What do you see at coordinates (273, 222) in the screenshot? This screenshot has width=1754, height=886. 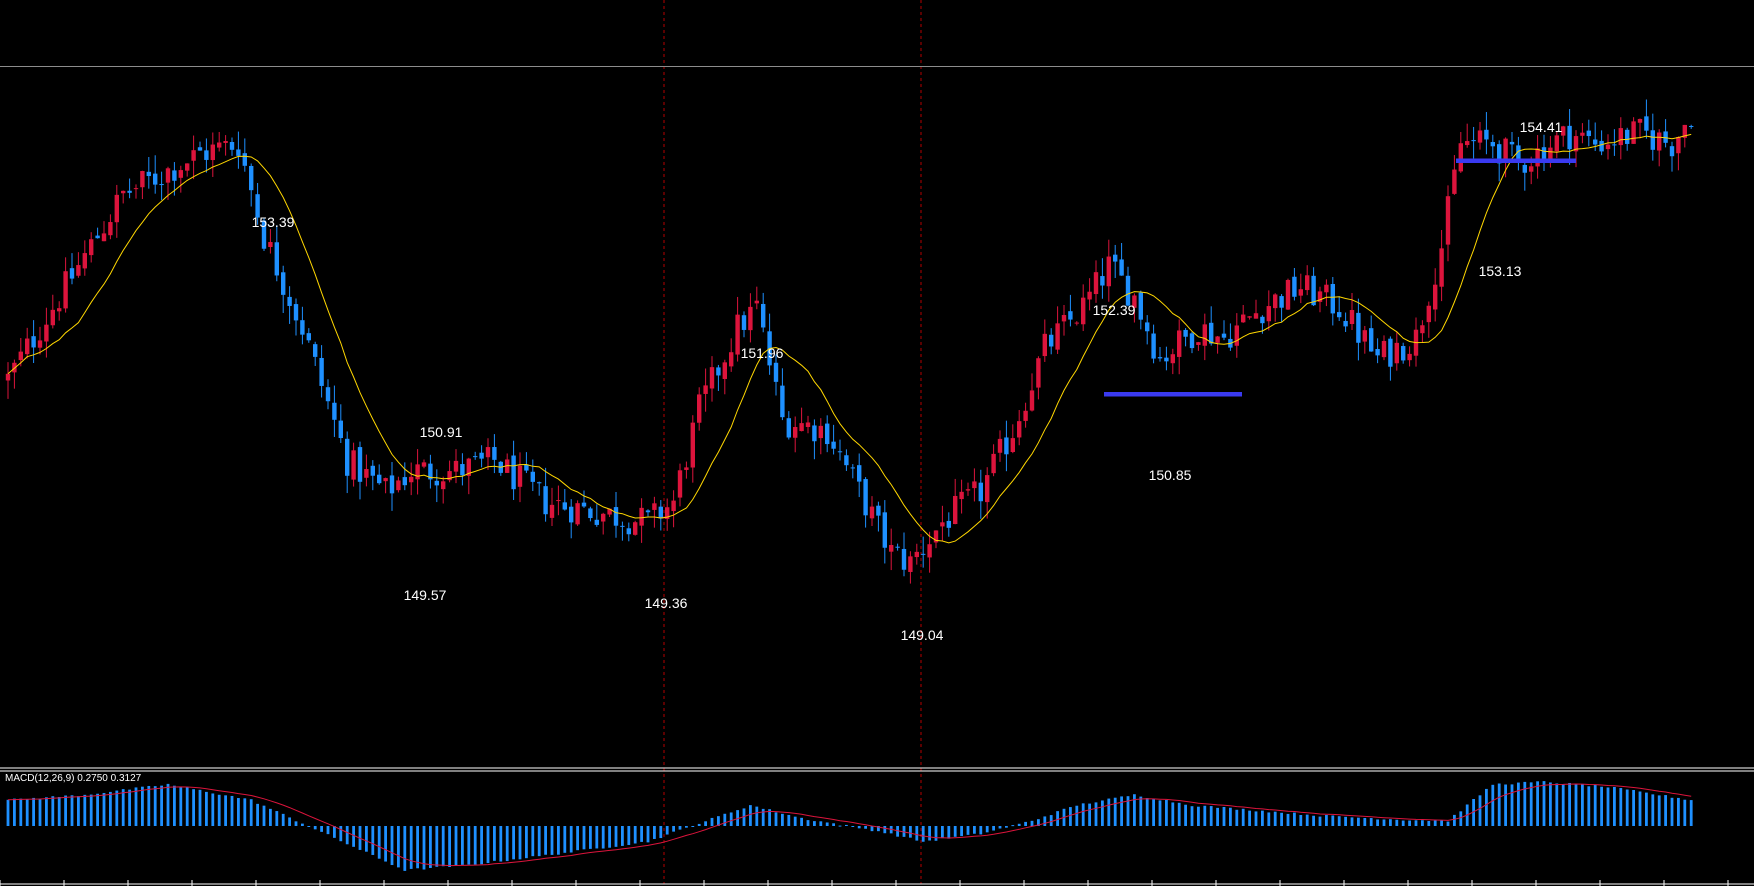 I see `price-label: 153.39` at bounding box center [273, 222].